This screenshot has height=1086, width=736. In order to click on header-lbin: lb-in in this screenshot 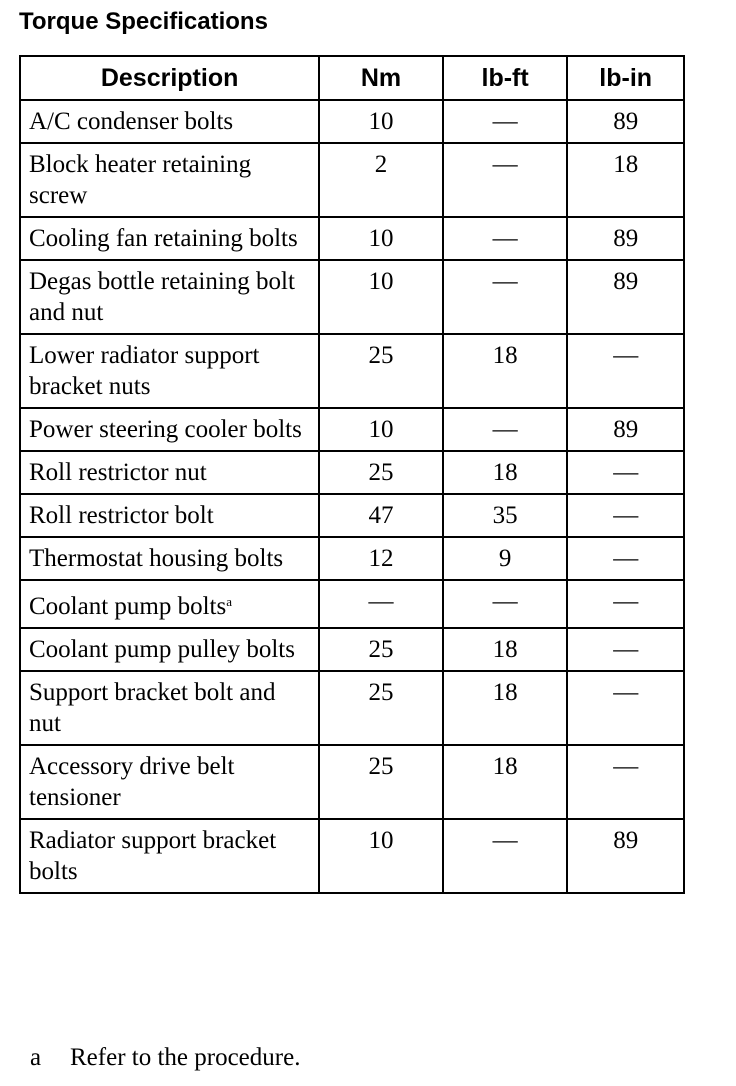, I will do `click(625, 78)`.